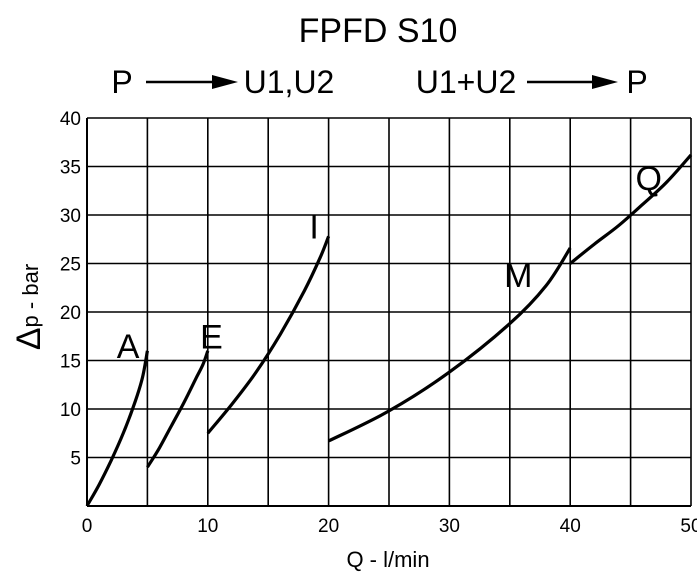 The height and width of the screenshot is (572, 697). I want to click on flow-left-to: U1,U2, so click(289, 82).